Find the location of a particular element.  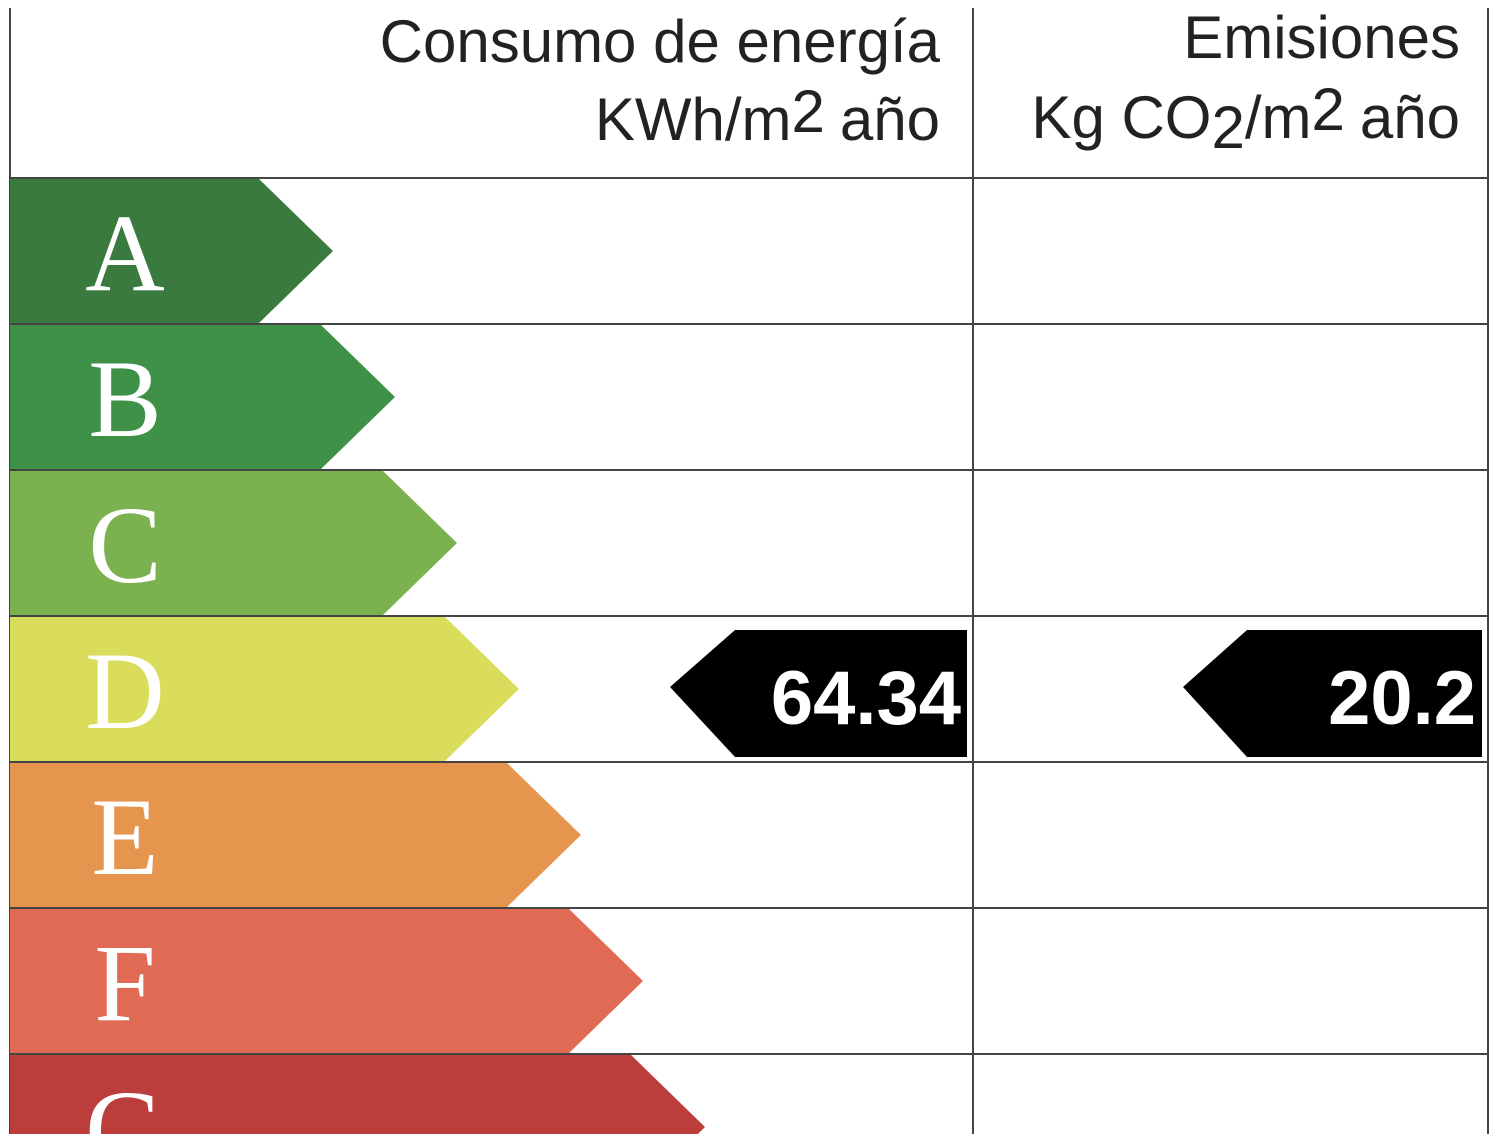

unit-sub: 2 is located at coordinates (1227, 127).